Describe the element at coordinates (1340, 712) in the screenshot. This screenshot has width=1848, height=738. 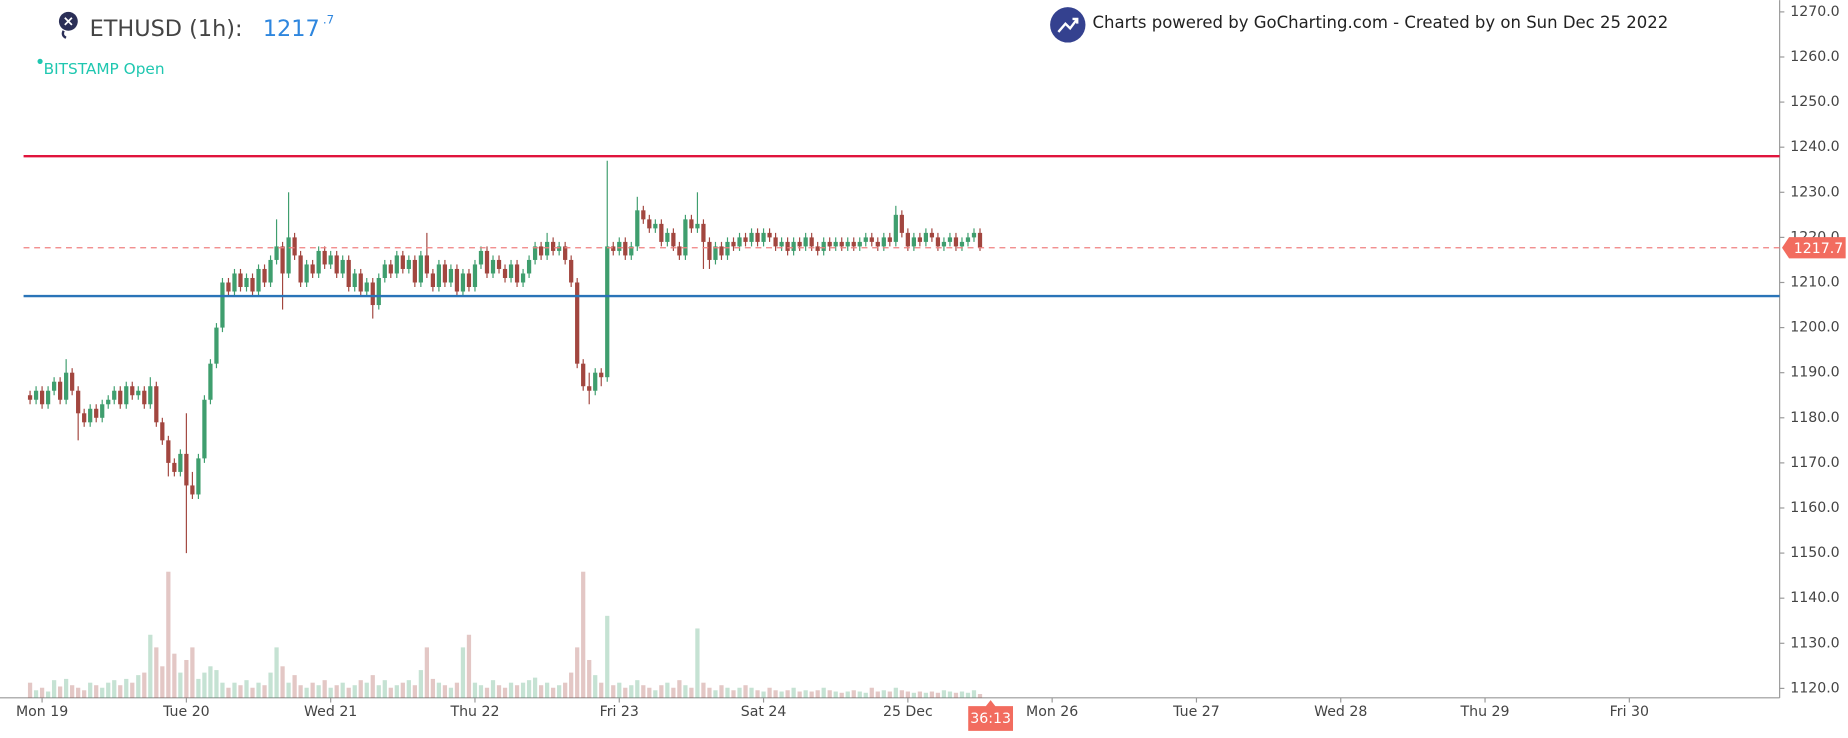
I see `x-tick-label: Wed 28` at that location.